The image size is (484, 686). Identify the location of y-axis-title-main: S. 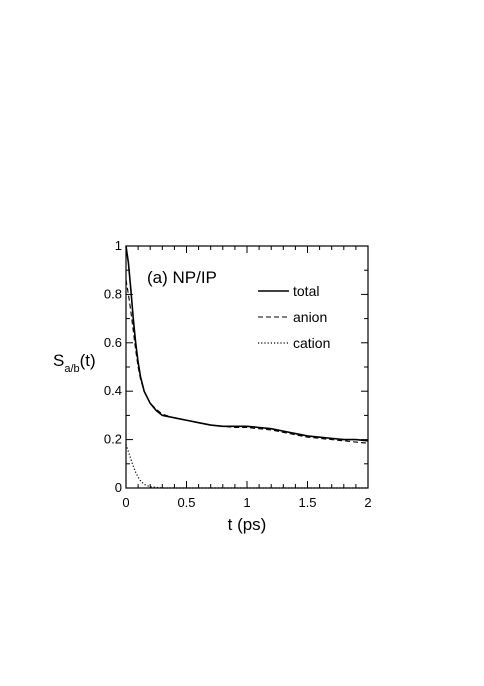
(58, 360).